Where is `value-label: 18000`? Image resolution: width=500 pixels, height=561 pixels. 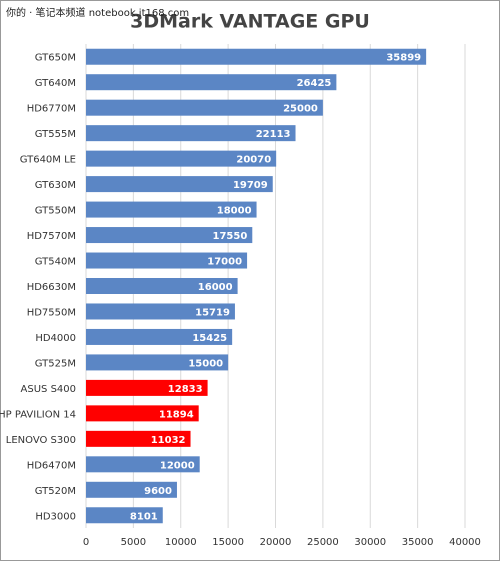 value-label: 18000 is located at coordinates (234, 211).